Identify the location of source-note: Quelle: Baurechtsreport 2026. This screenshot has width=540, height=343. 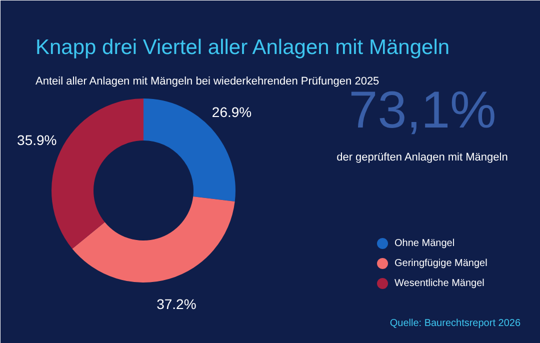
(455, 323).